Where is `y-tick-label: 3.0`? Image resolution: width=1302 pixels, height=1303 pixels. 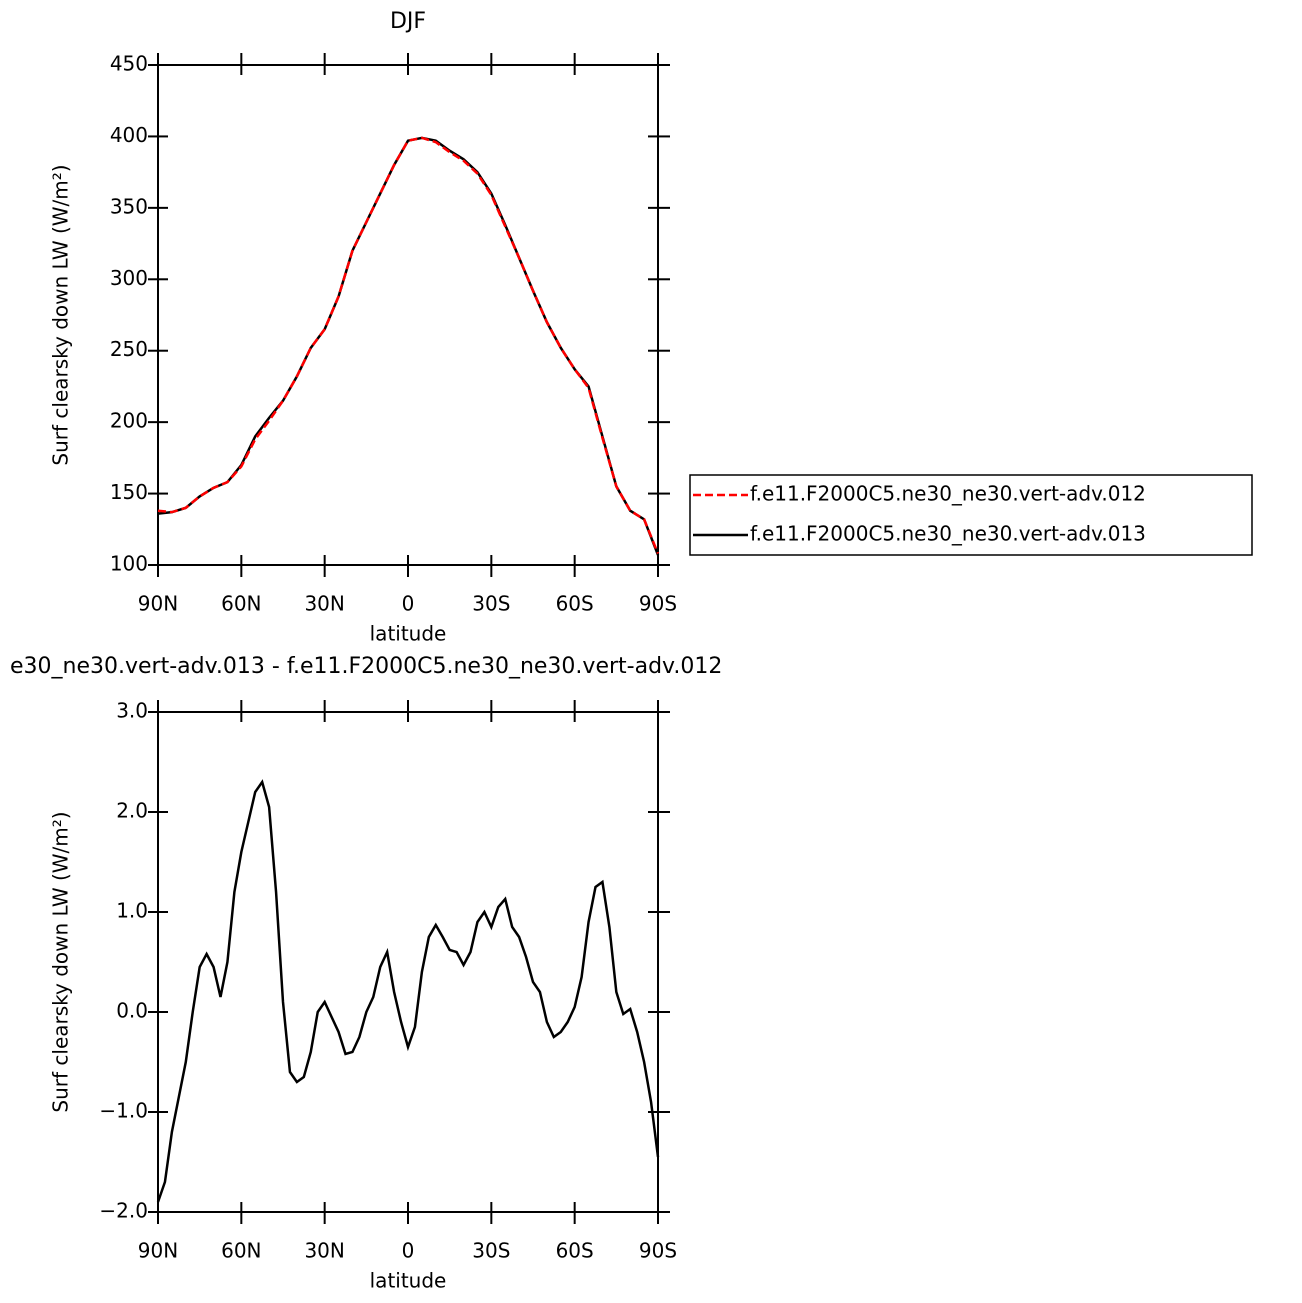
y-tick-label: 3.0 is located at coordinates (132, 711).